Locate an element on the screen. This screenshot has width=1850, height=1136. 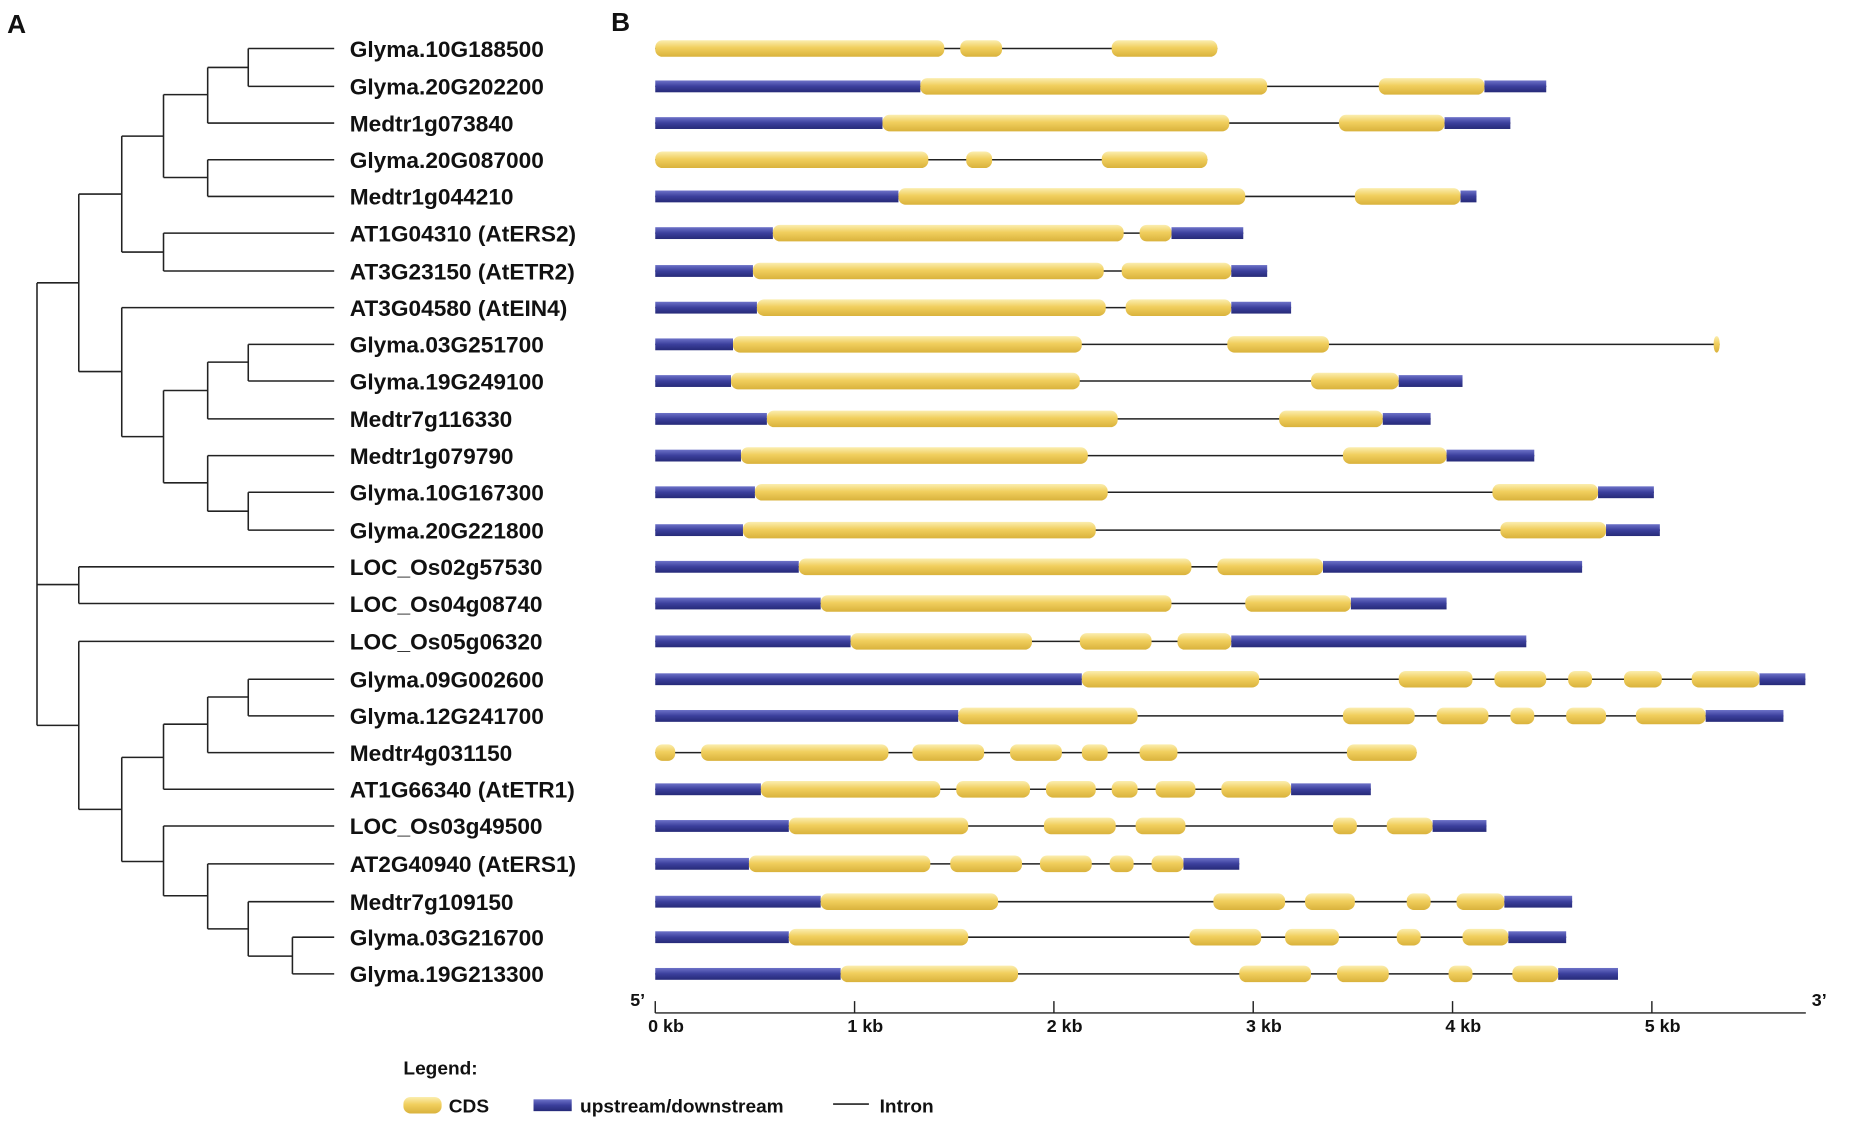
gene-label: Glyma.20G221800 is located at coordinates (447, 531).